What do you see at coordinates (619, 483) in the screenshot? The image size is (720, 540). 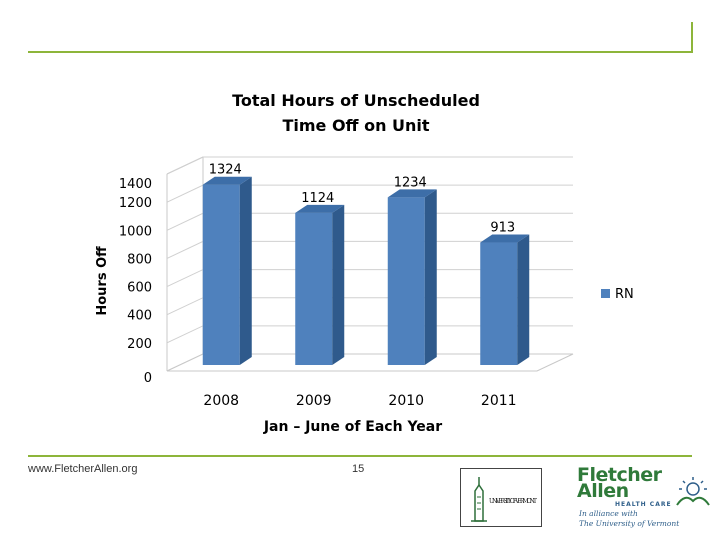 I see `fletcher-allen-wordmark: Fletcher Allen` at bounding box center [619, 483].